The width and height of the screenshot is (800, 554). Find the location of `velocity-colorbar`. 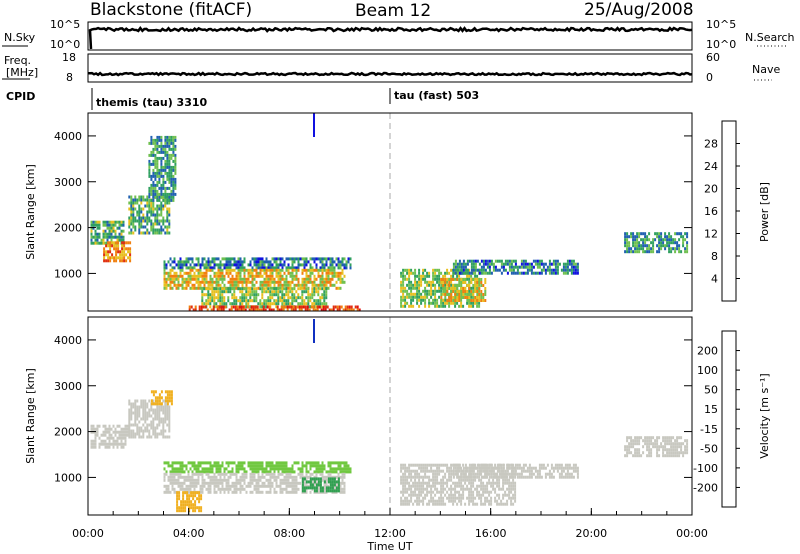

velocity-colorbar is located at coordinates (729, 419).